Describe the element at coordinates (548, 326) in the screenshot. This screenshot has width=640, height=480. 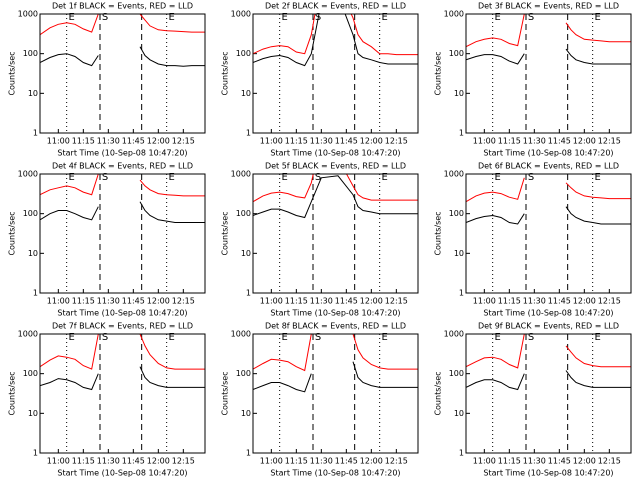
I see `chart-title: Det 9f BLACK = Events, RED = LLD` at that location.